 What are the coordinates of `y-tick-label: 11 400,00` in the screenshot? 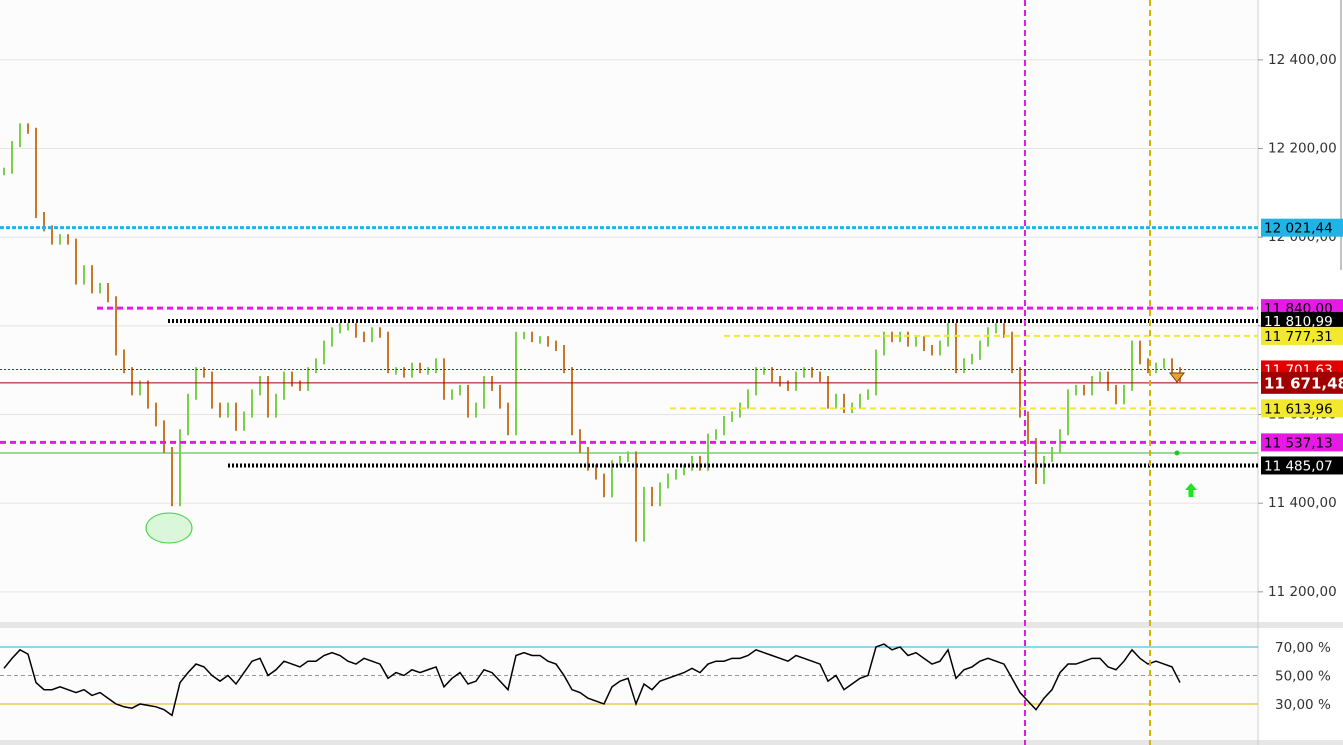 It's located at (1302, 503).